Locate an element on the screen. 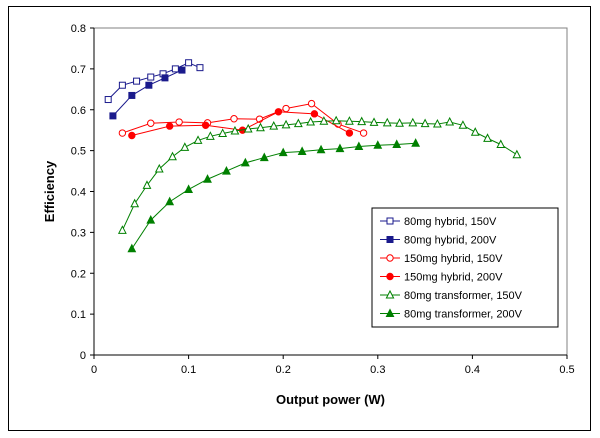 The image size is (600, 438). y-tick-label: 0.8 is located at coordinates (78, 29).